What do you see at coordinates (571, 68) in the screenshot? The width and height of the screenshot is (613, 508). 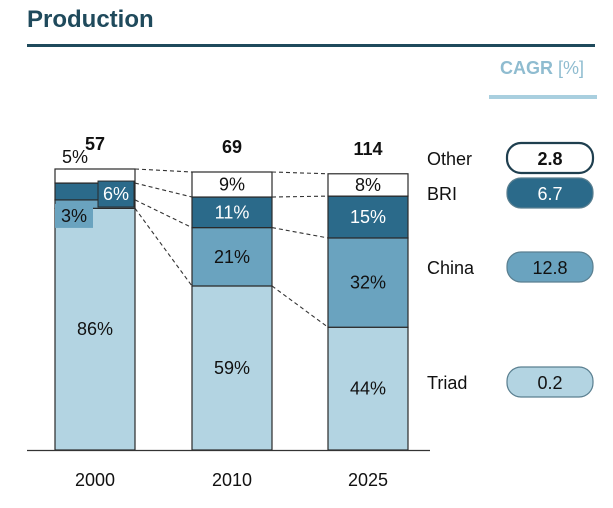 I see `cagr-unit: [%]` at bounding box center [571, 68].